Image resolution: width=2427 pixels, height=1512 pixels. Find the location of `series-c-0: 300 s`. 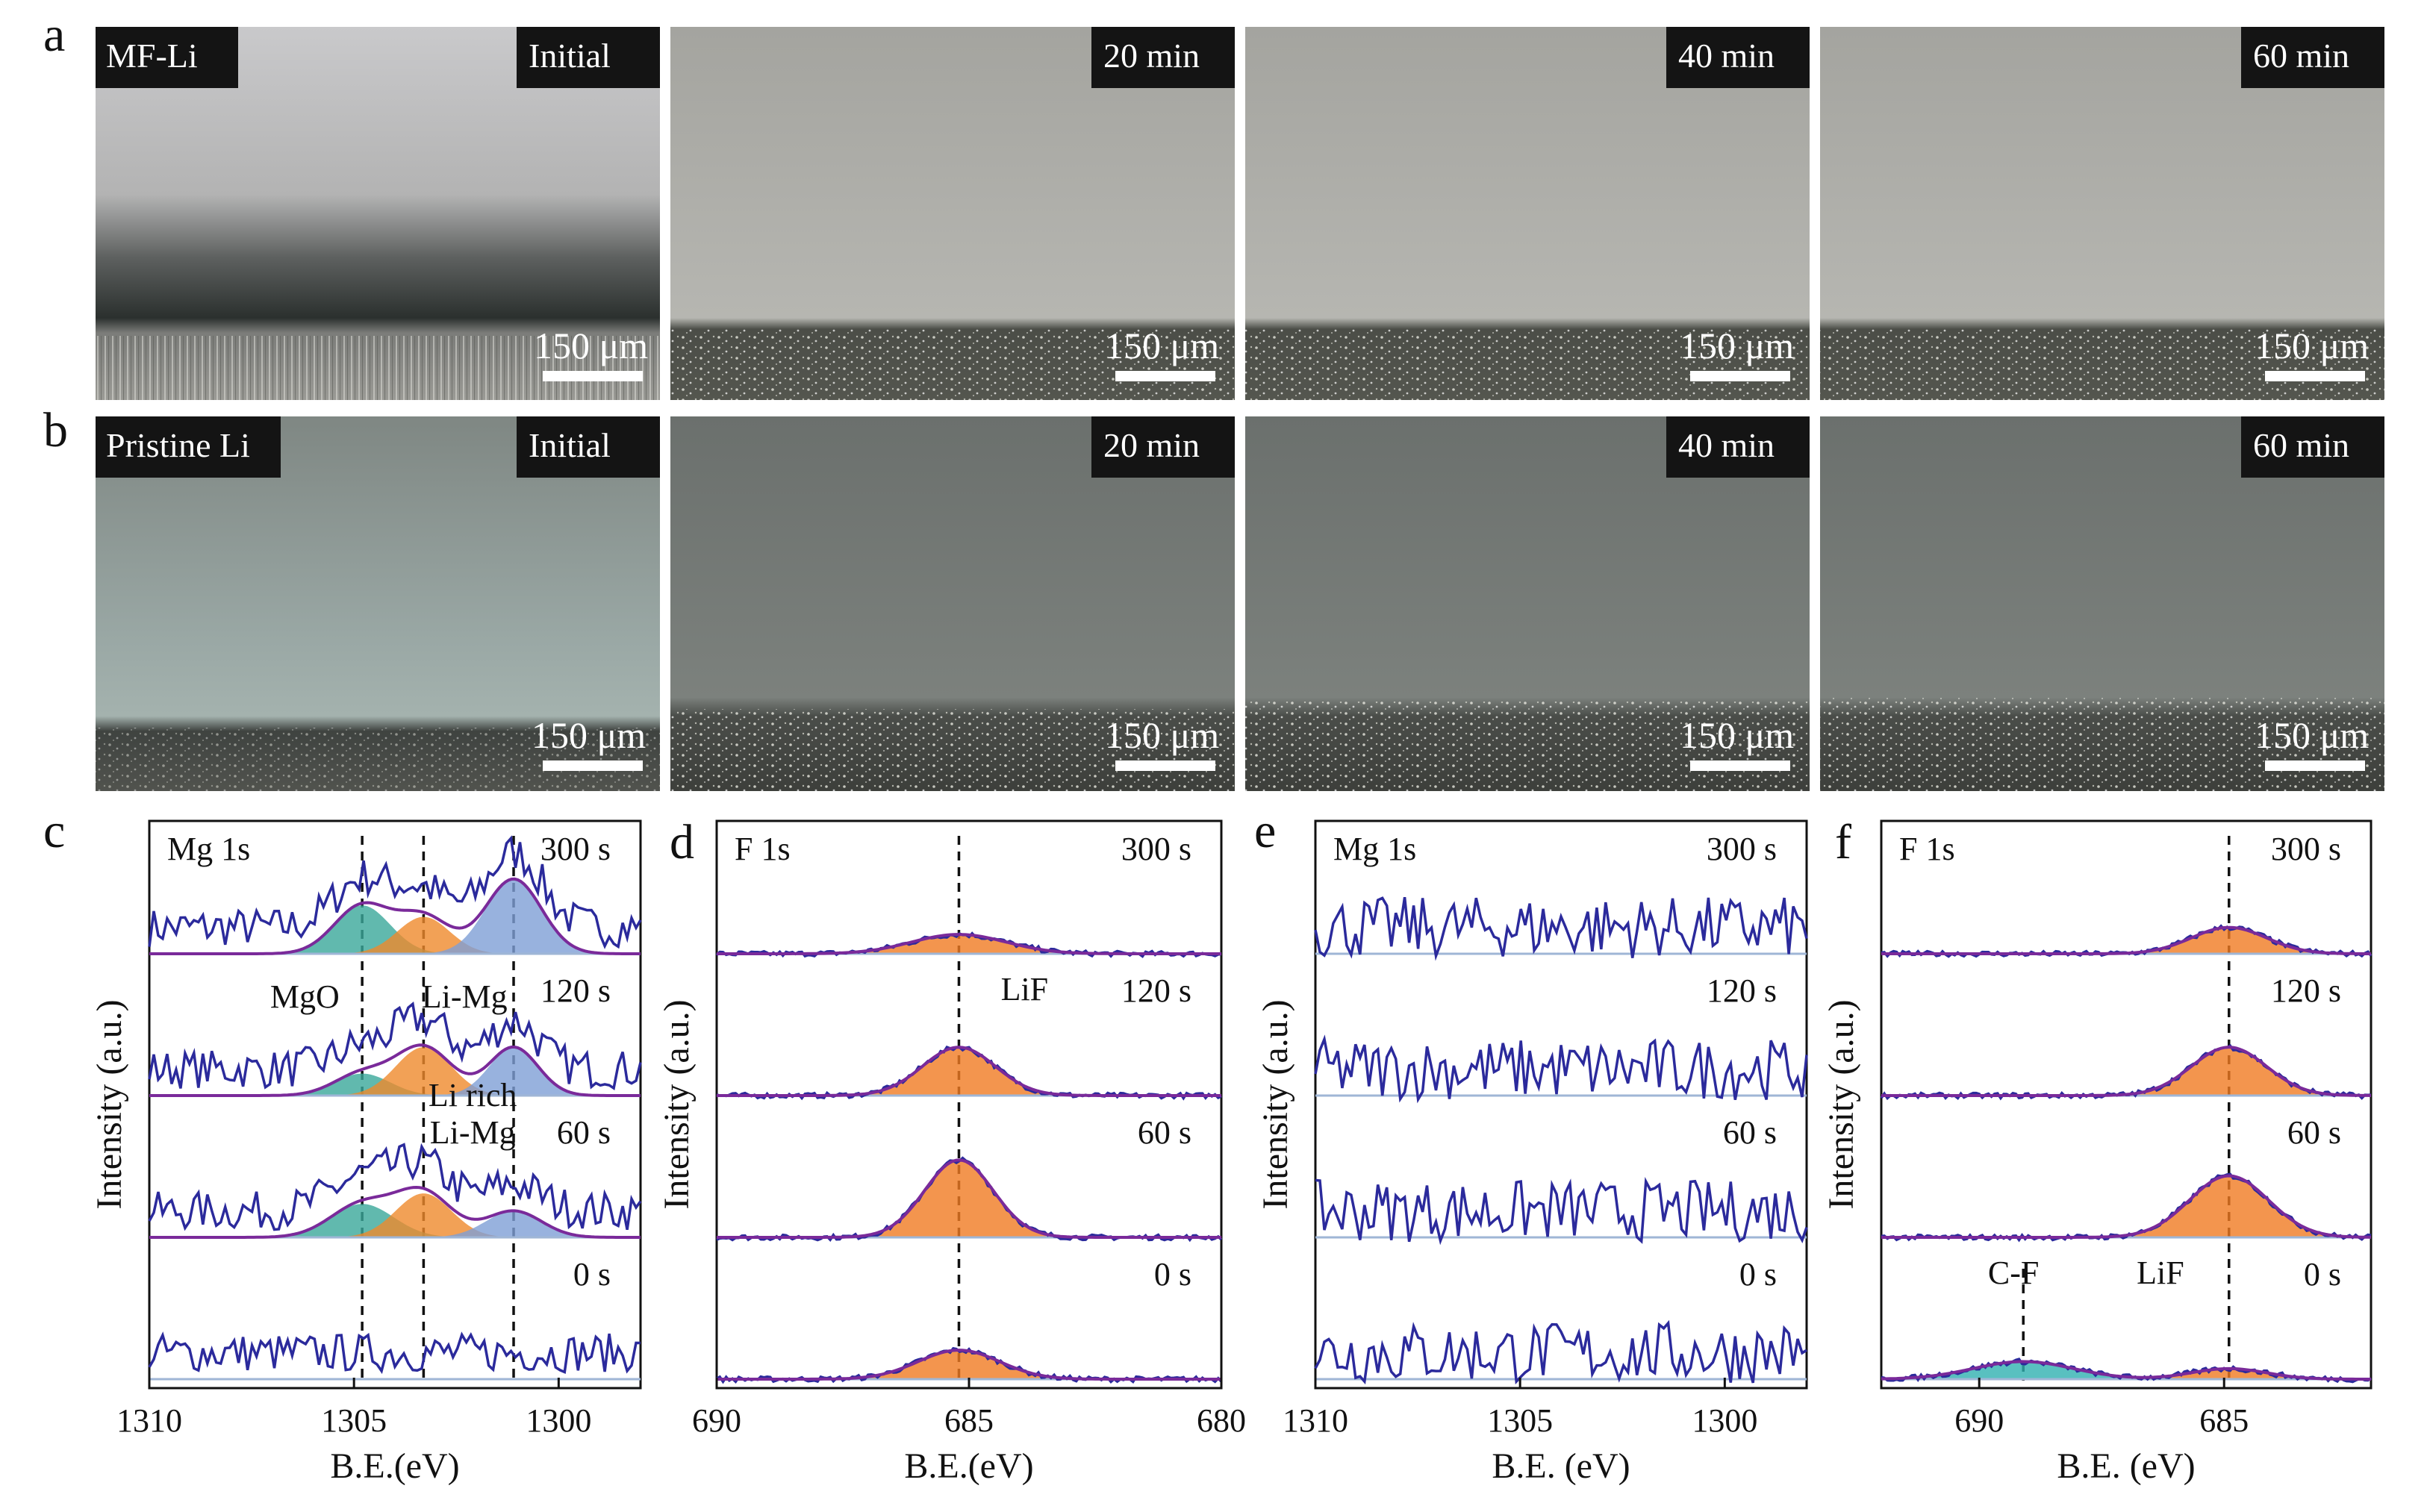

series-c-0: 300 s is located at coordinates (395, 893).